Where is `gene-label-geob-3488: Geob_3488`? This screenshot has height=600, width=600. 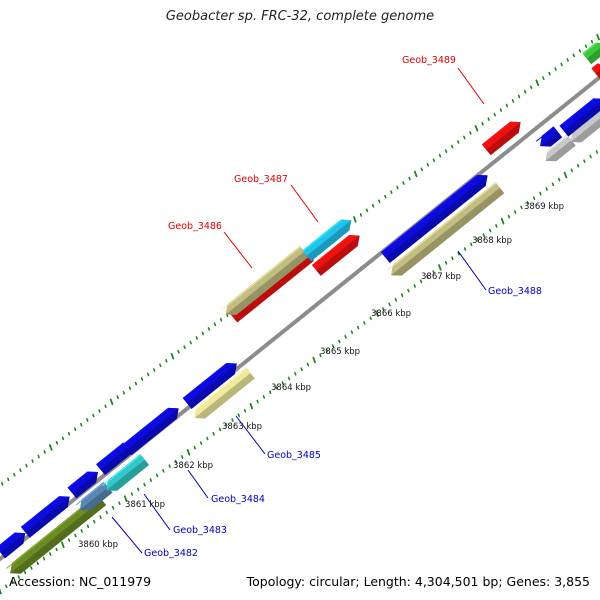 gene-label-geob-3488: Geob_3488 is located at coordinates (515, 291).